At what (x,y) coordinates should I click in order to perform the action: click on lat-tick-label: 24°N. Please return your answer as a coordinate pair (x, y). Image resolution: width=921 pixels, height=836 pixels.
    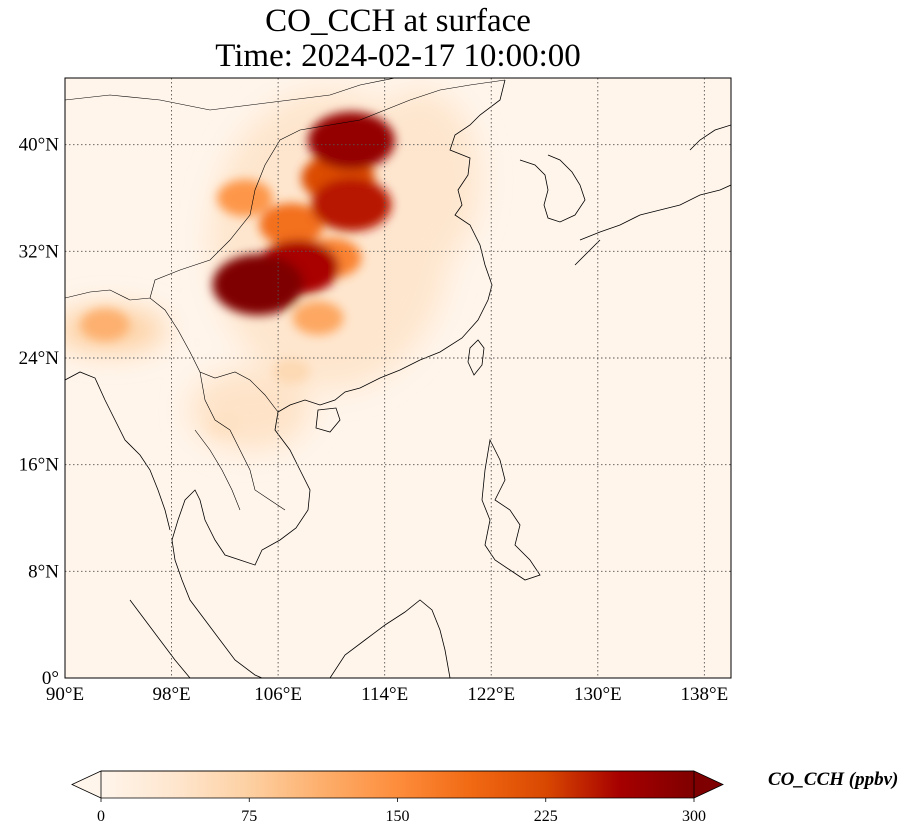
    Looking at the image, I should click on (39, 358).